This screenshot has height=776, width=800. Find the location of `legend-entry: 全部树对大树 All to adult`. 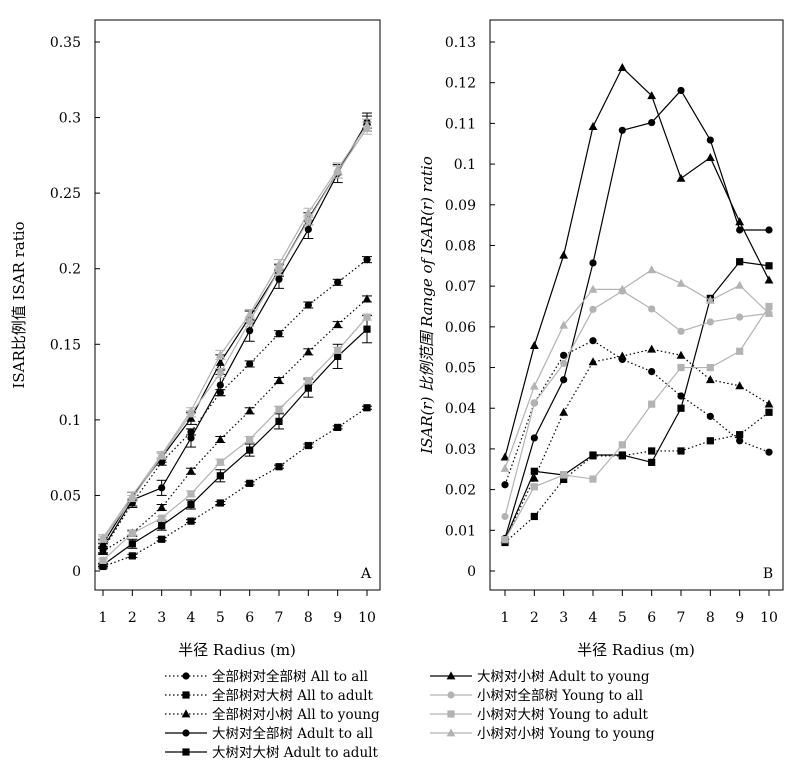

legend-entry: 全部树对大树 All to adult is located at coordinates (269, 695).